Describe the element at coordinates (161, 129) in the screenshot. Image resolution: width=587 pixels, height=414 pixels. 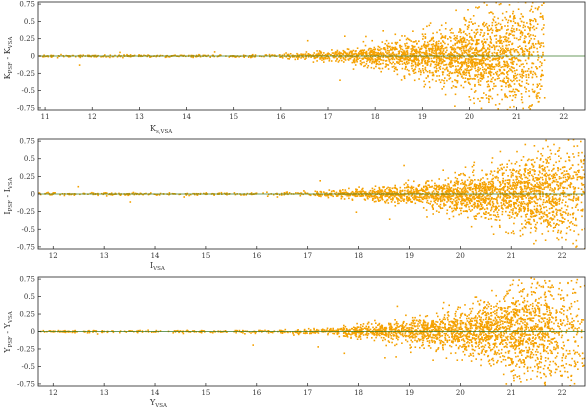
I see `x-axis-label: Ks,VSA` at that location.